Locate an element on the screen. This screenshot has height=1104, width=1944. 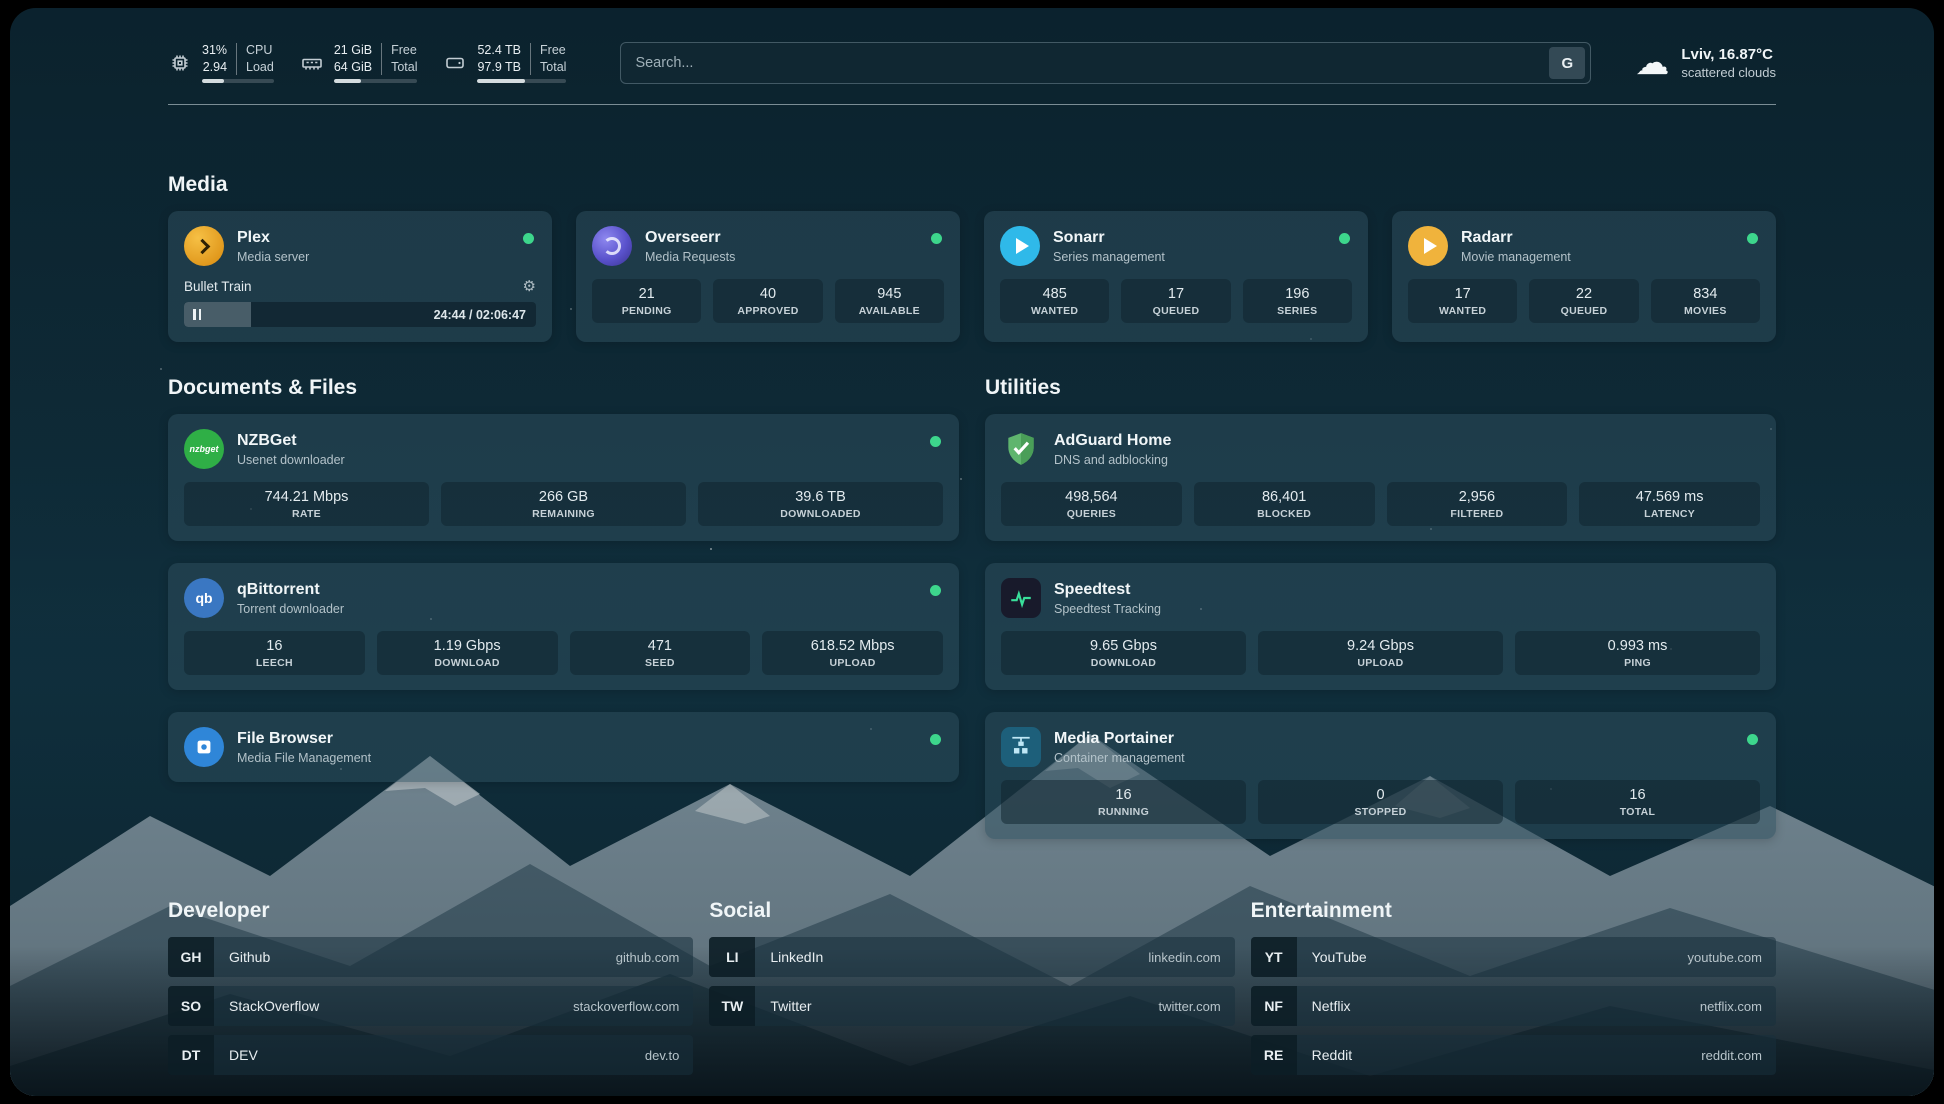
qbittorrent-icon: qb is located at coordinates (204, 598).